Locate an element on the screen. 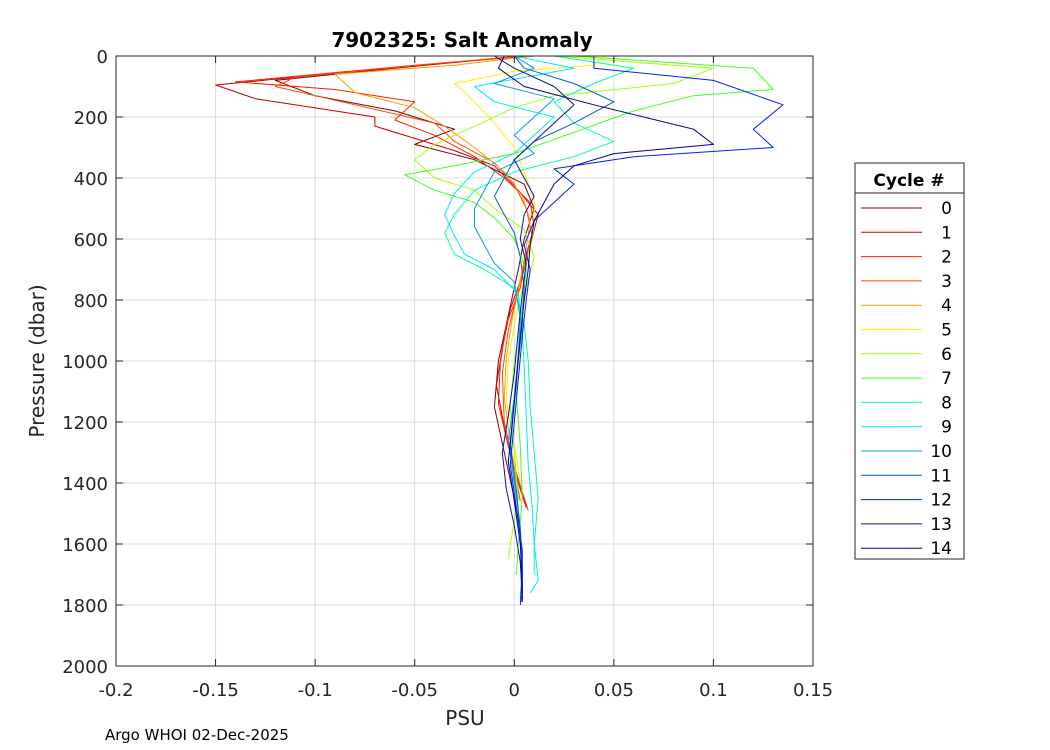 The width and height of the screenshot is (1050, 750). y-tick-label: 1000 is located at coordinates (85, 362).